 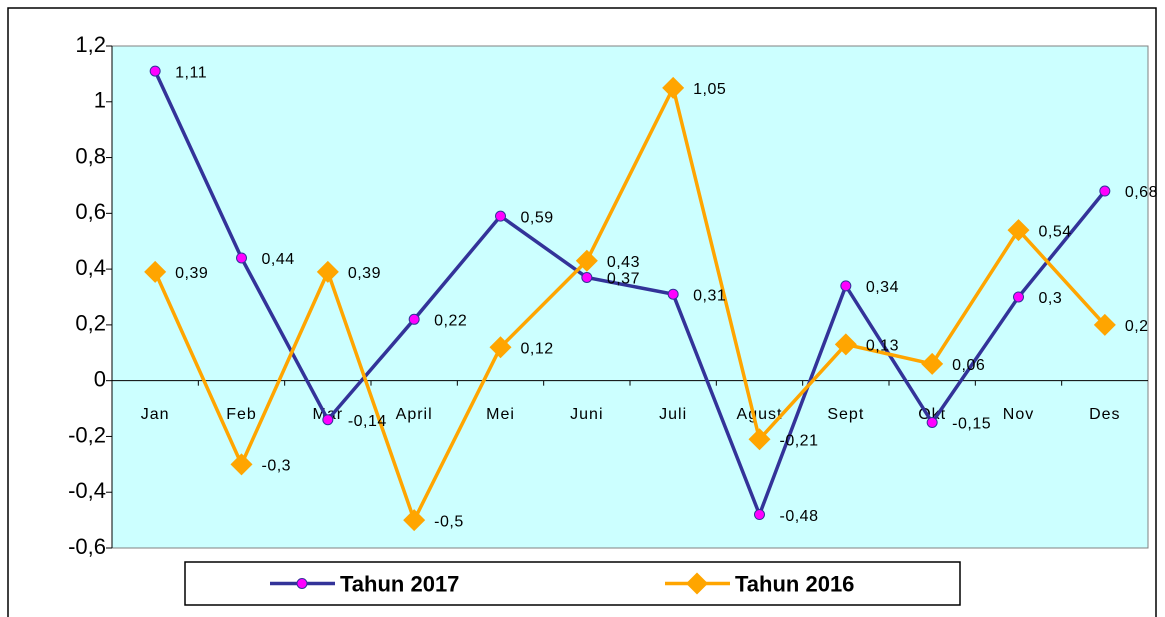 I want to click on y-tick-label: -0,2, so click(x=87, y=434).